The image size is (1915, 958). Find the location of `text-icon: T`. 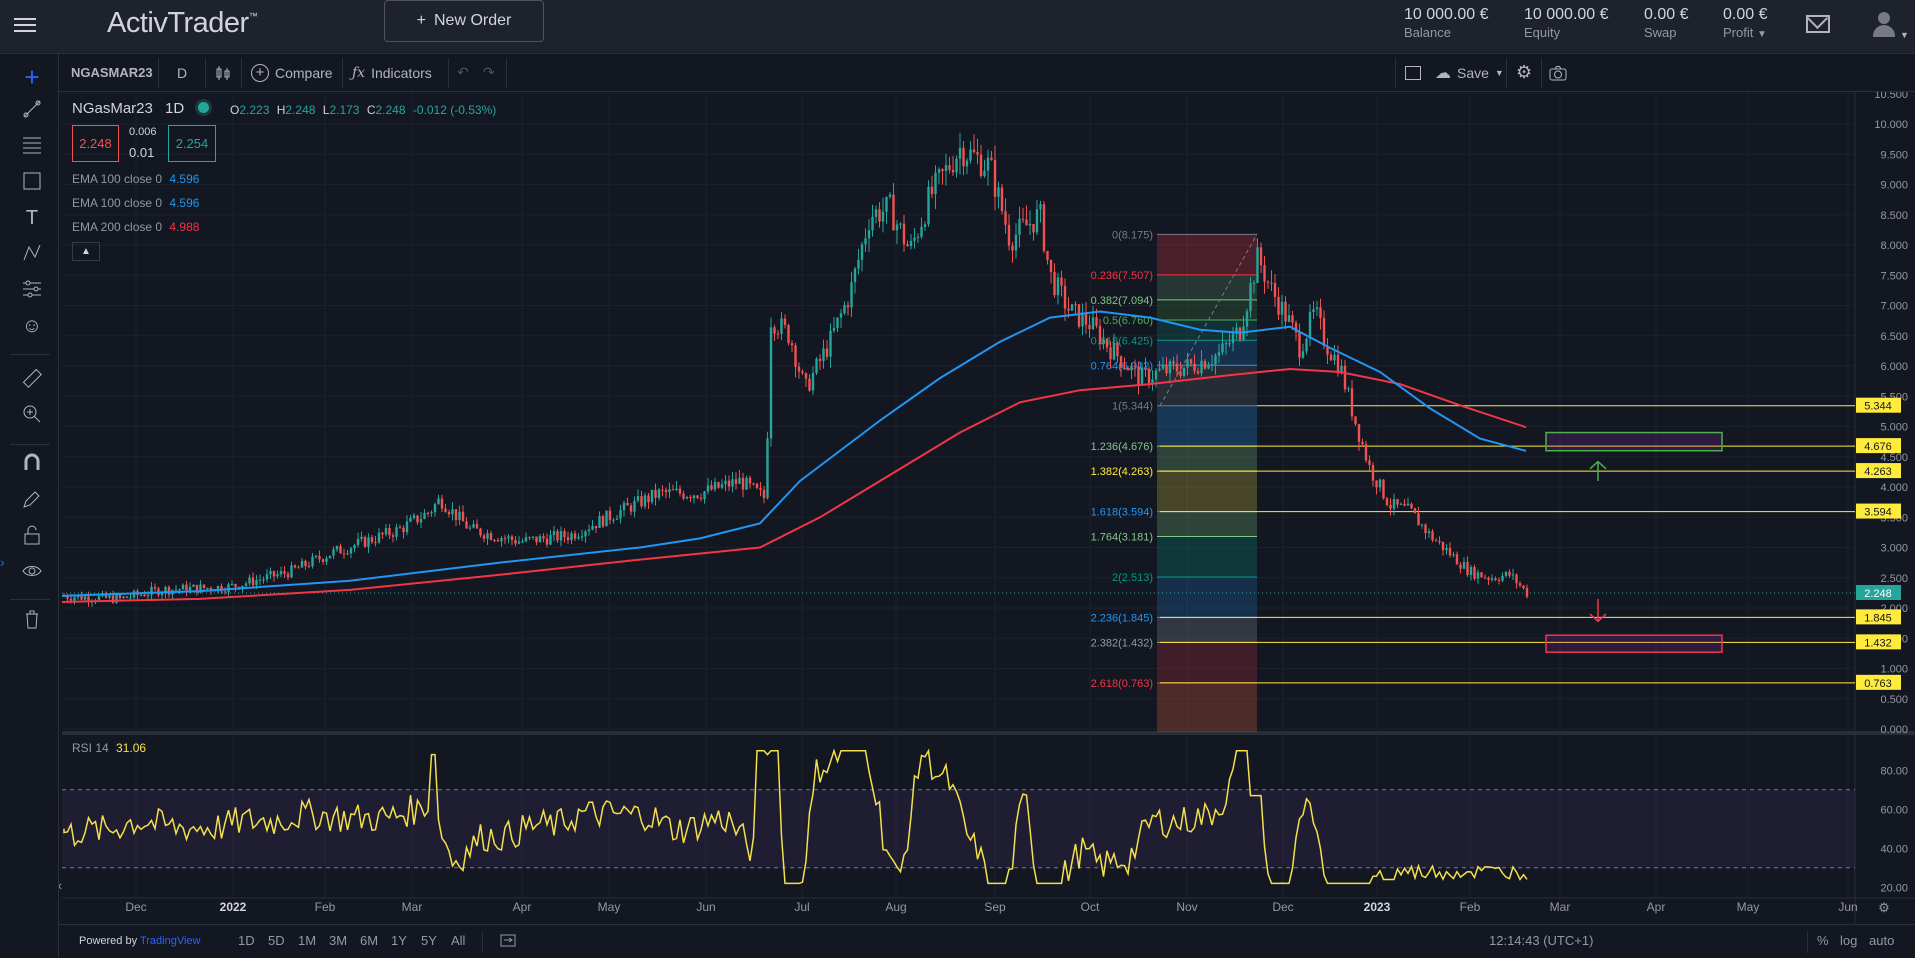

text-icon: T is located at coordinates (32, 218).